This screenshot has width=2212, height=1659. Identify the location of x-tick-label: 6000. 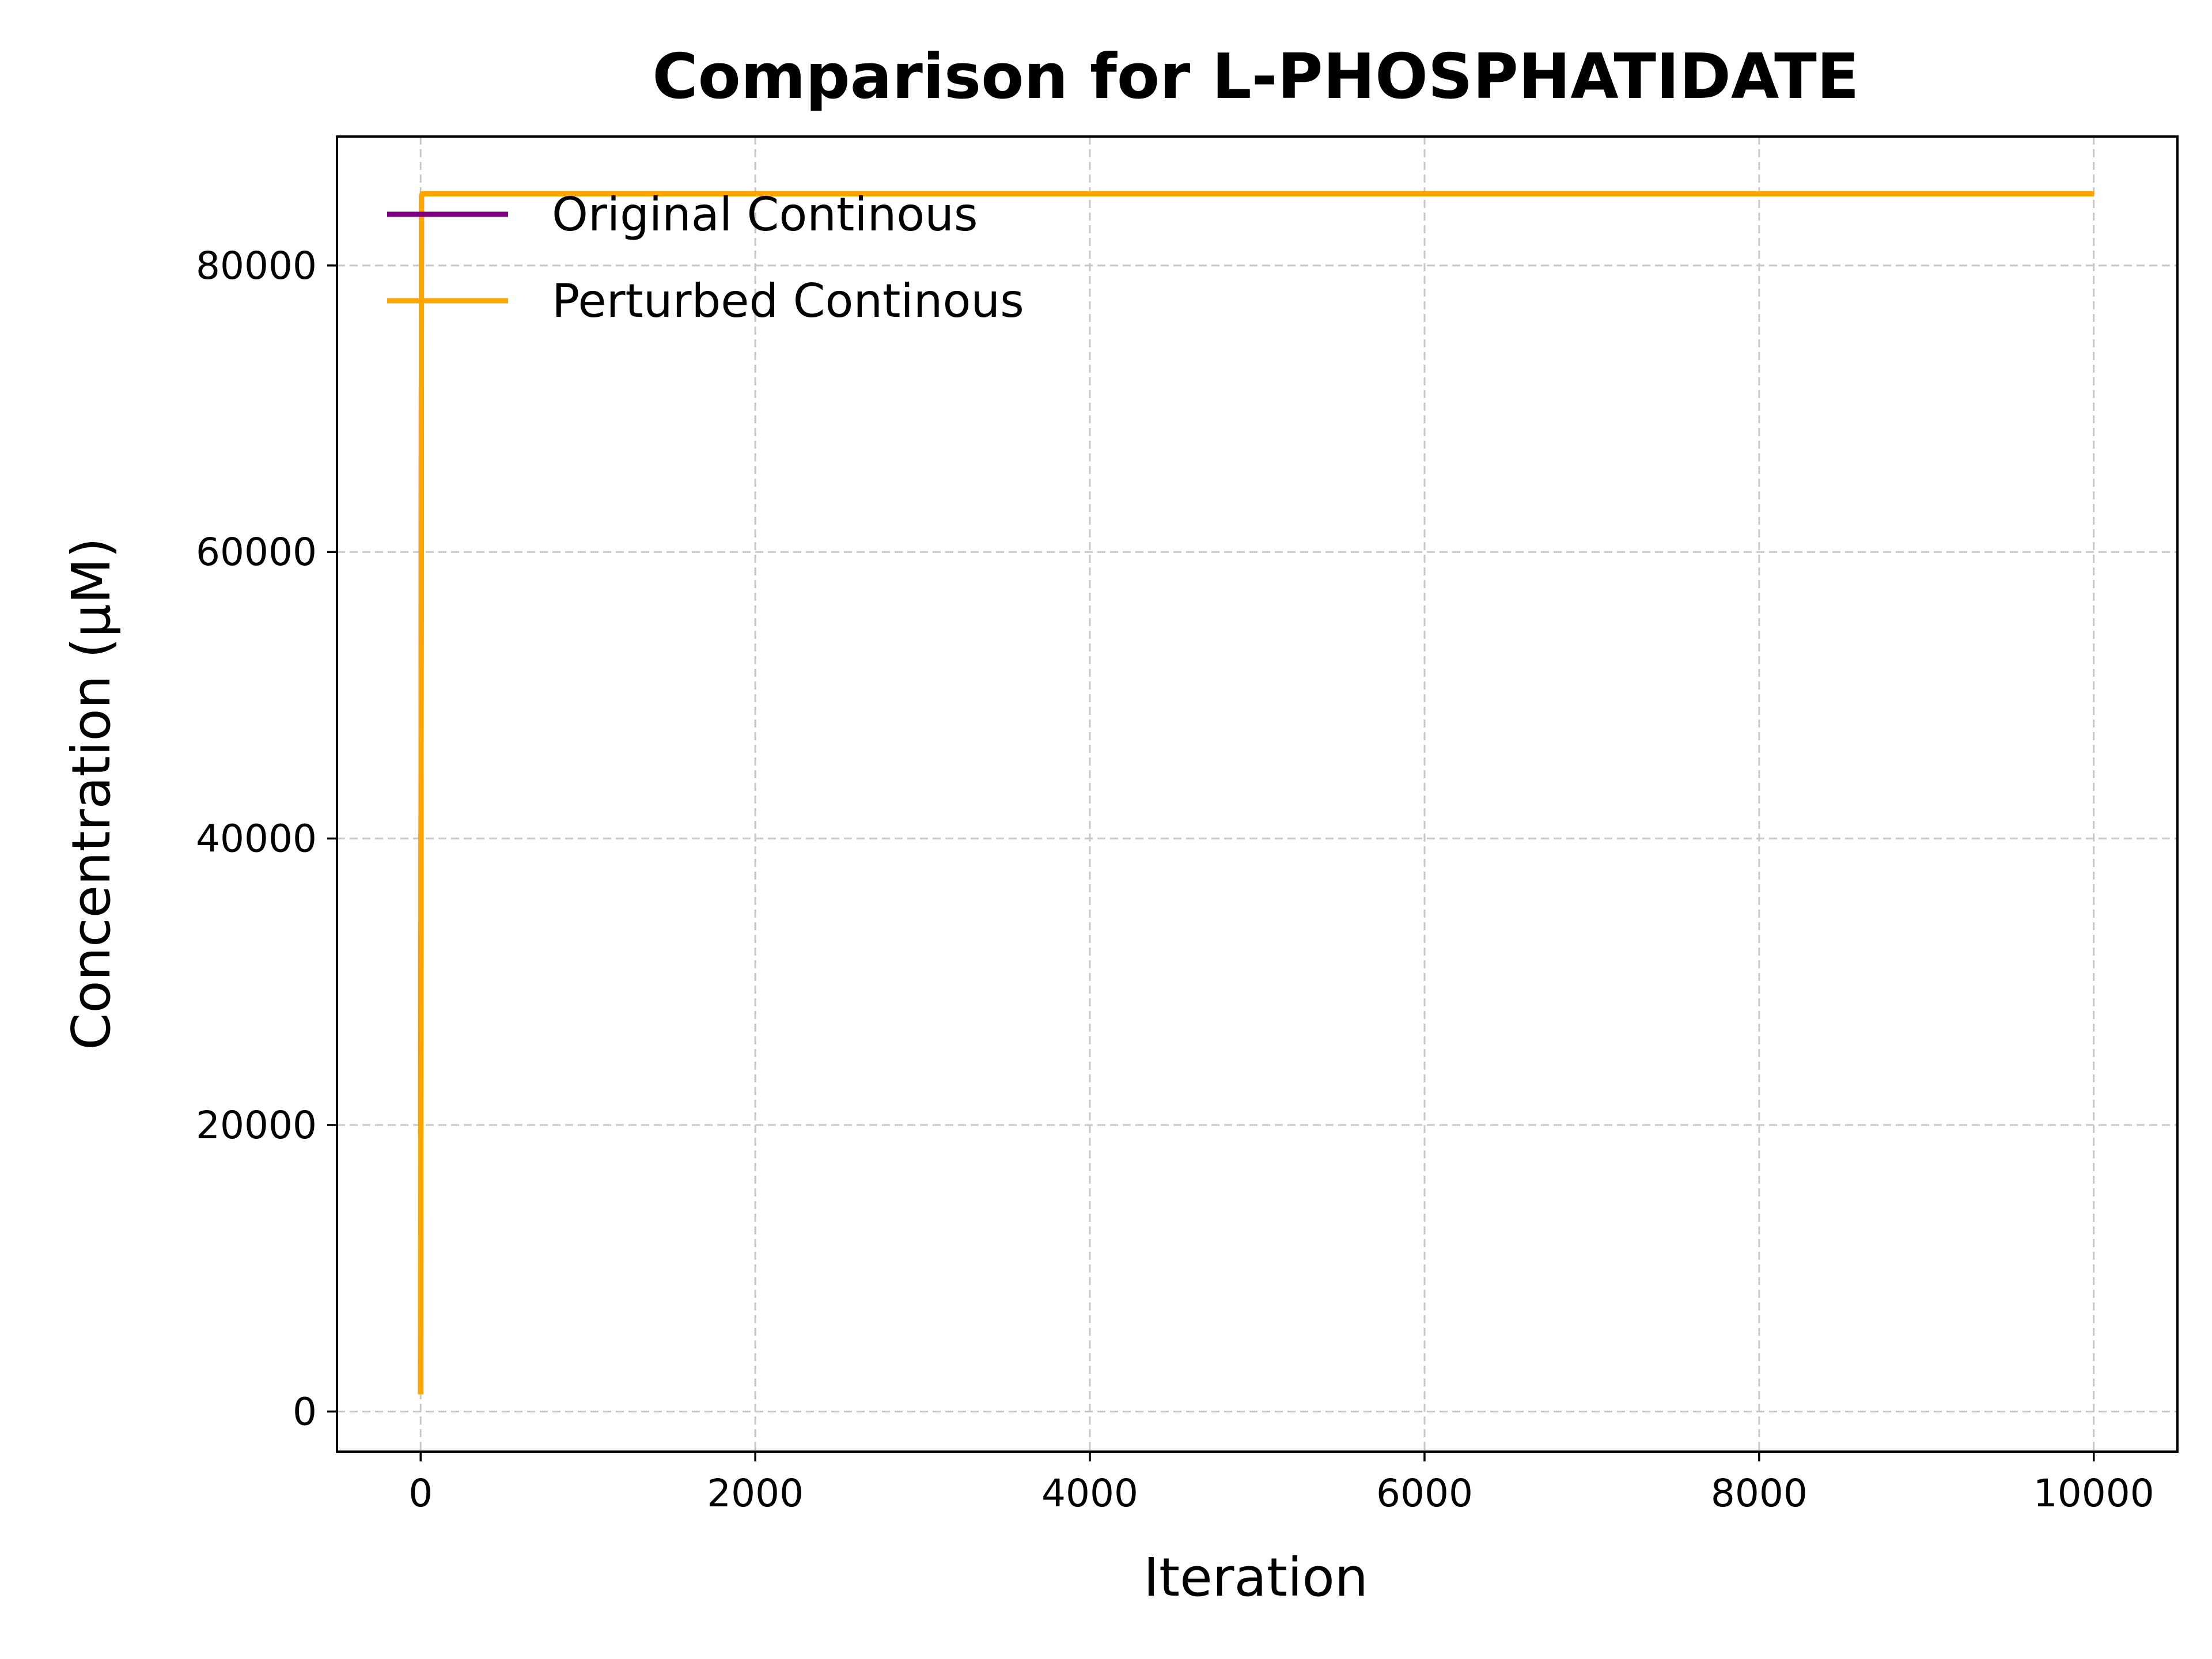
(1424, 1493).